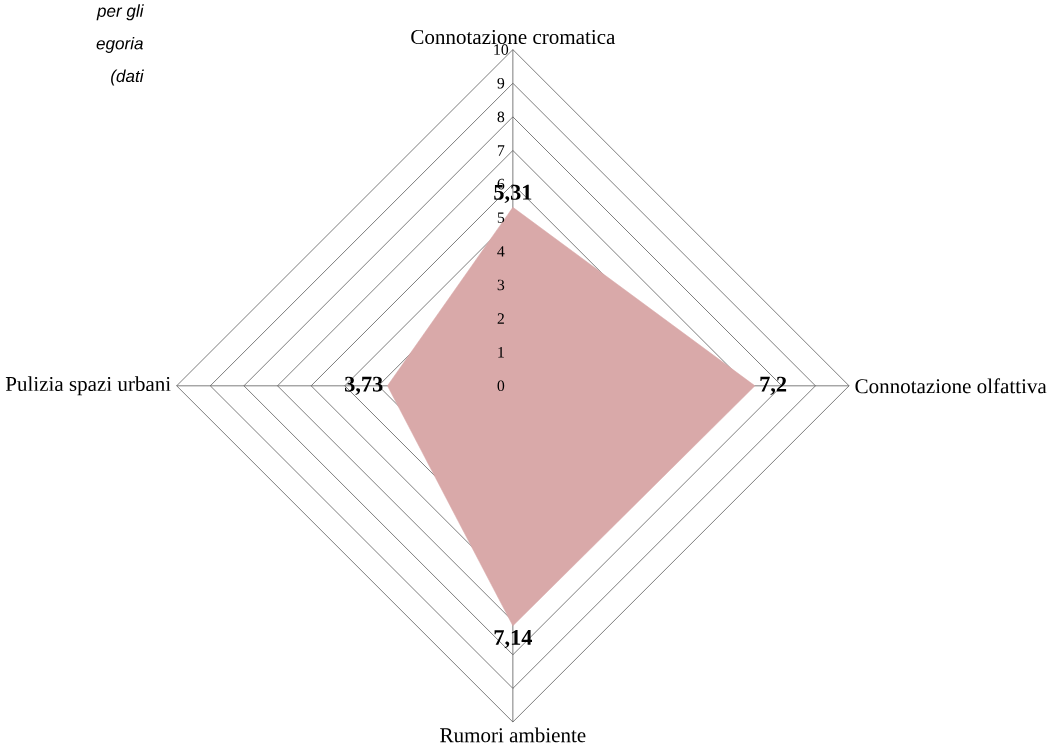 The height and width of the screenshot is (748, 1052). What do you see at coordinates (127, 77) in the screenshot?
I see `text: (dati` at bounding box center [127, 77].